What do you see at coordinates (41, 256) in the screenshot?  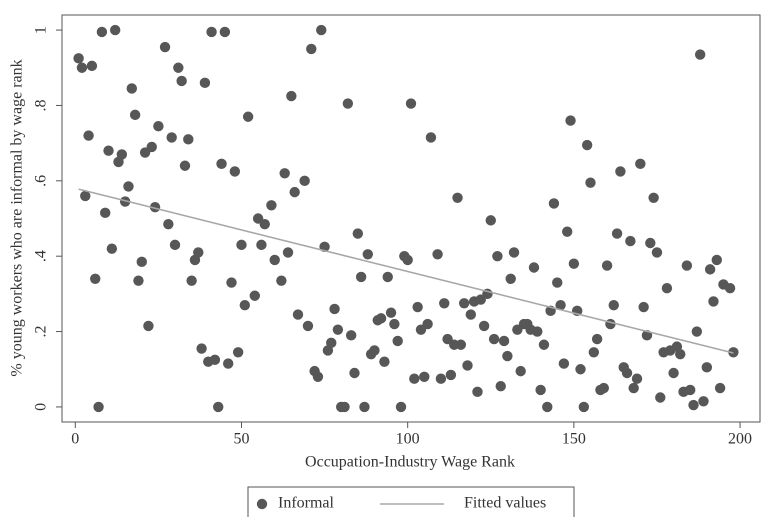 I see `y-tick-label: .4` at bounding box center [41, 256].